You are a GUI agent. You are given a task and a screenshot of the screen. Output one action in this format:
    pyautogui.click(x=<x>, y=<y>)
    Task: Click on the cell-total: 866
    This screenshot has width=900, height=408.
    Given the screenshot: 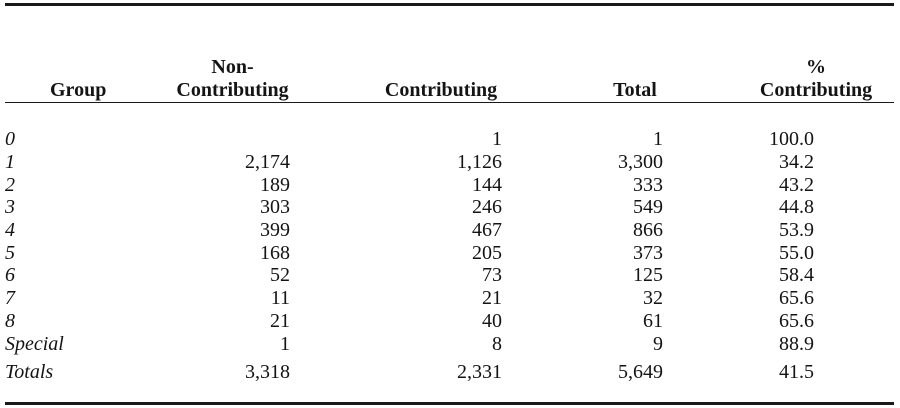 What is the action you would take?
    pyautogui.click(x=648, y=230)
    